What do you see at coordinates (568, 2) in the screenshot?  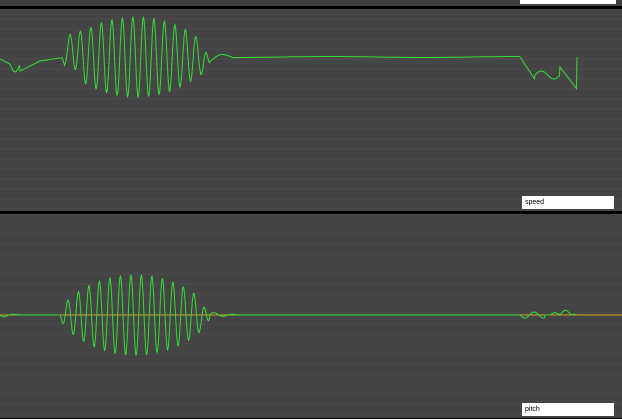 I see `top-label-box` at bounding box center [568, 2].